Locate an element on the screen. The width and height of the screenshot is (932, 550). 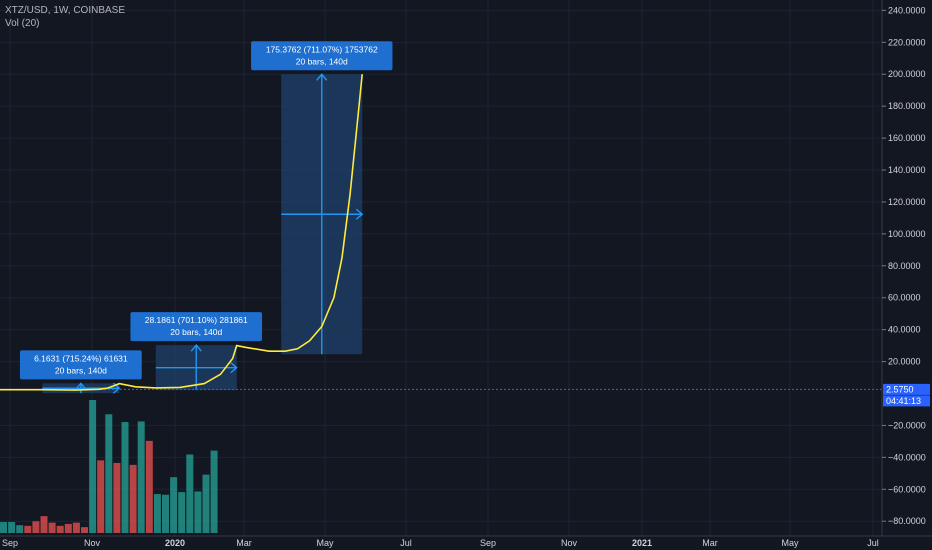
time-tick-label: 2020 is located at coordinates (175, 543).